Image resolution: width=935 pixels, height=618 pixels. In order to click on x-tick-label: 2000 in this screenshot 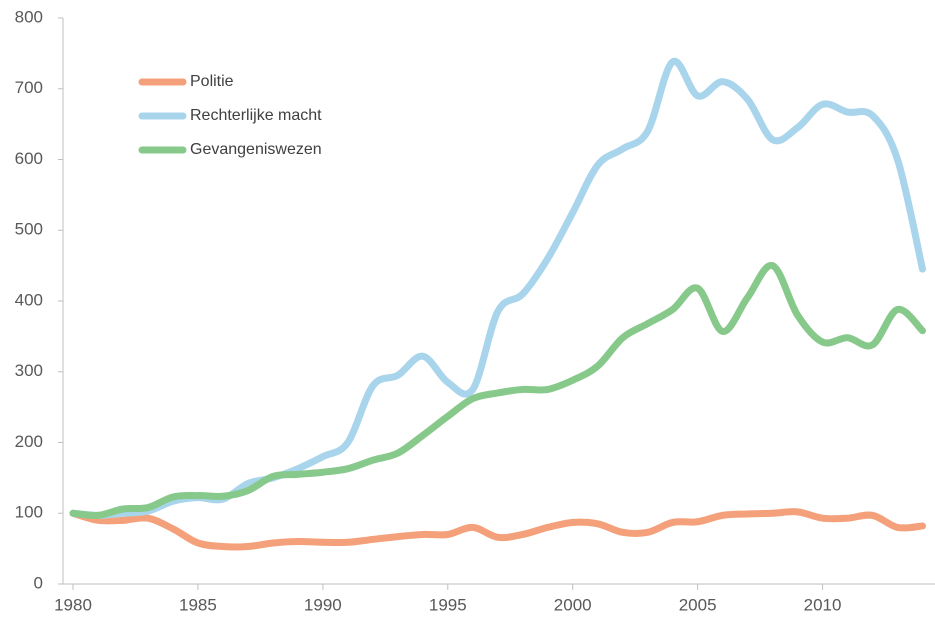, I will do `click(573, 604)`.